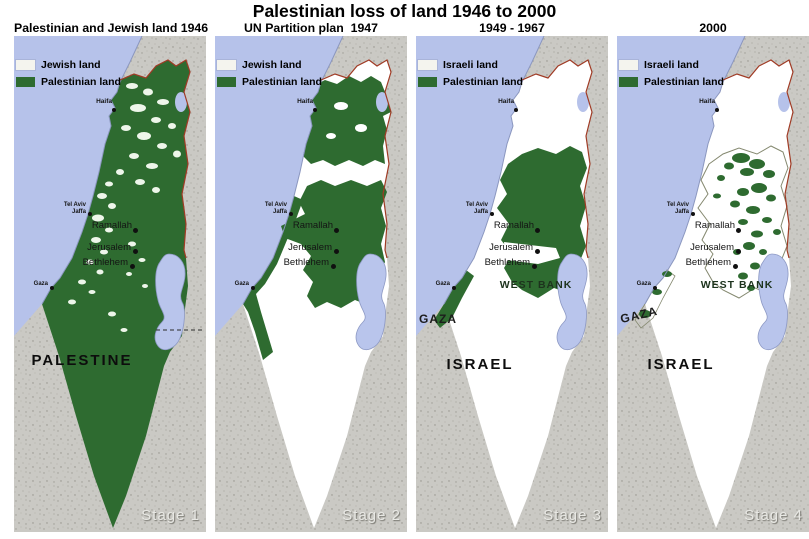  What do you see at coordinates (124, 207) in the screenshot?
I see `jewish-land-patches` at bounding box center [124, 207].